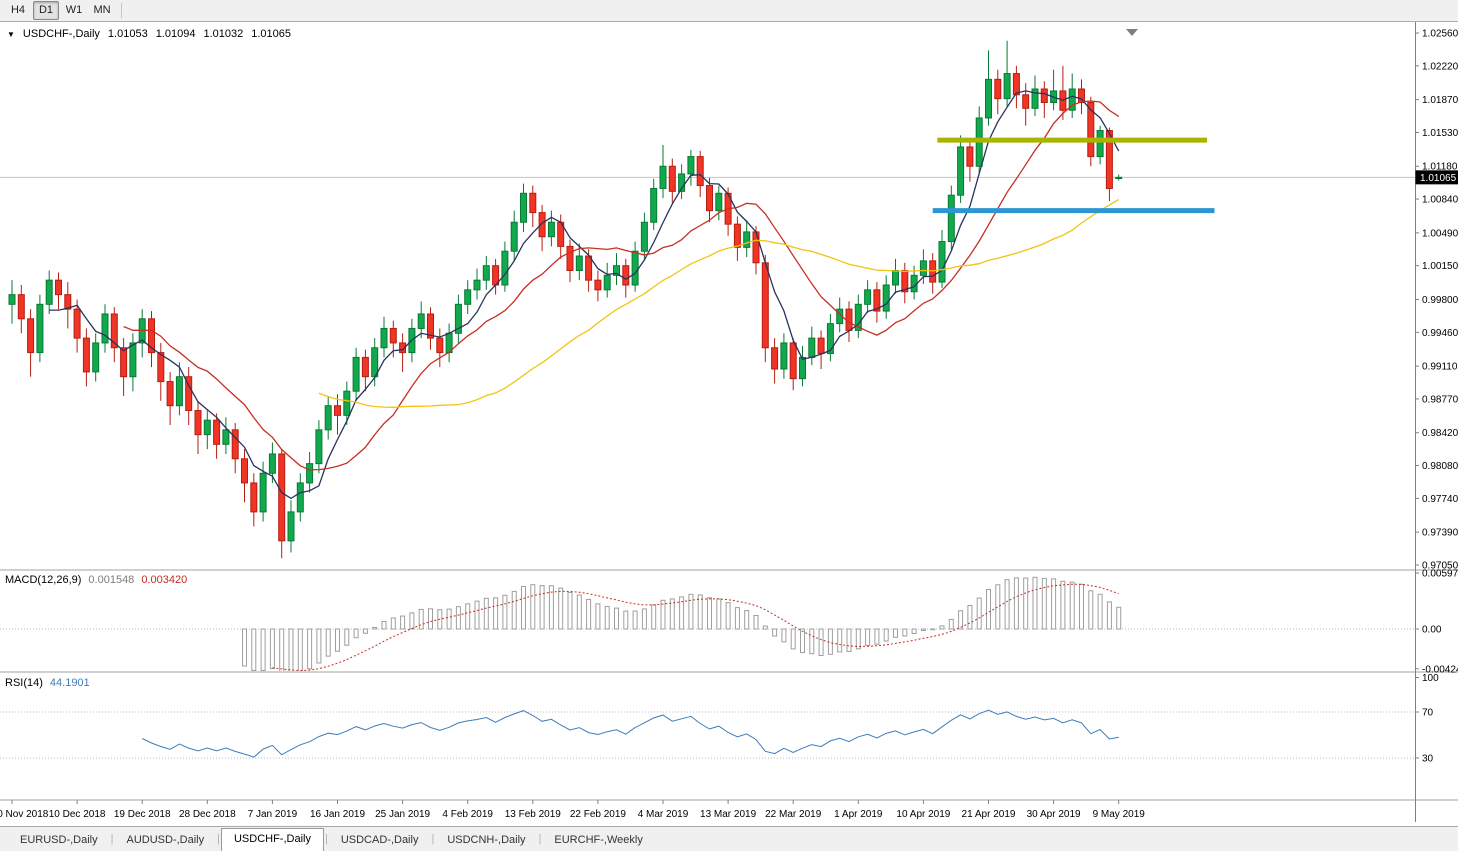 The height and width of the screenshot is (851, 1458). I want to click on svg-text: 22 Feb 2019, so click(598, 814).